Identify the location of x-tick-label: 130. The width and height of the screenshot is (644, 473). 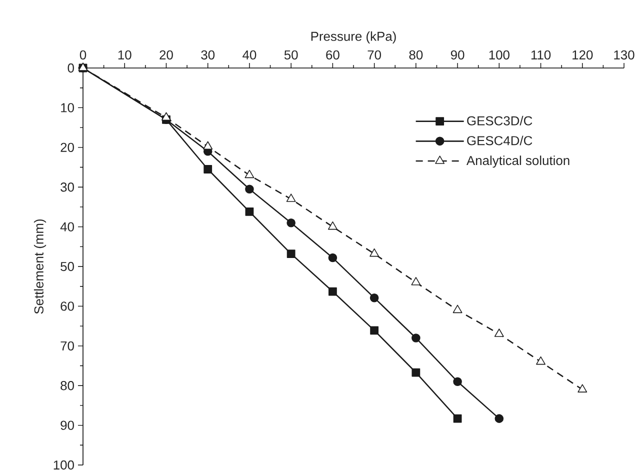
(624, 55).